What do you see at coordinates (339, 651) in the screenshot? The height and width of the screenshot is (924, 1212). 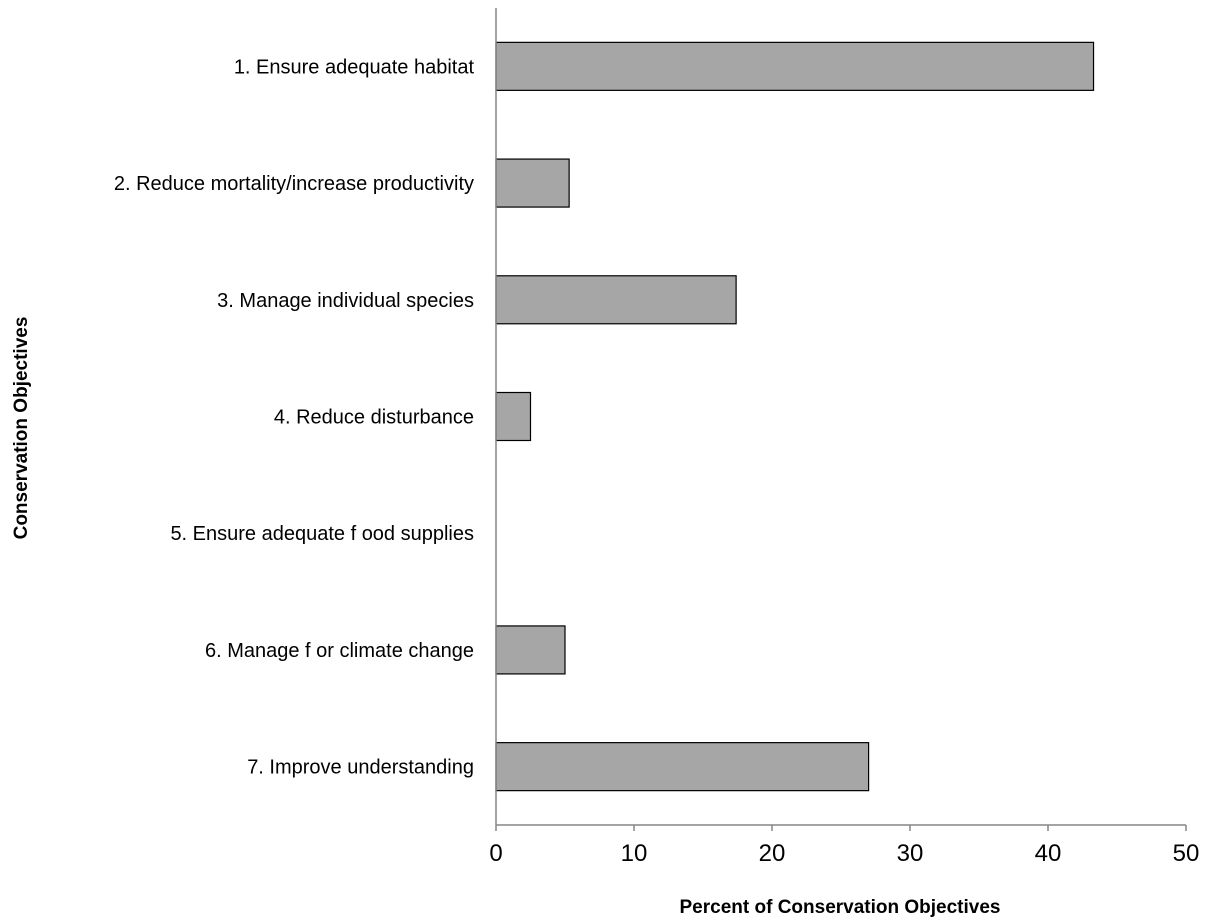 I see `category-label-6: 6. Manage f or climate change` at bounding box center [339, 651].